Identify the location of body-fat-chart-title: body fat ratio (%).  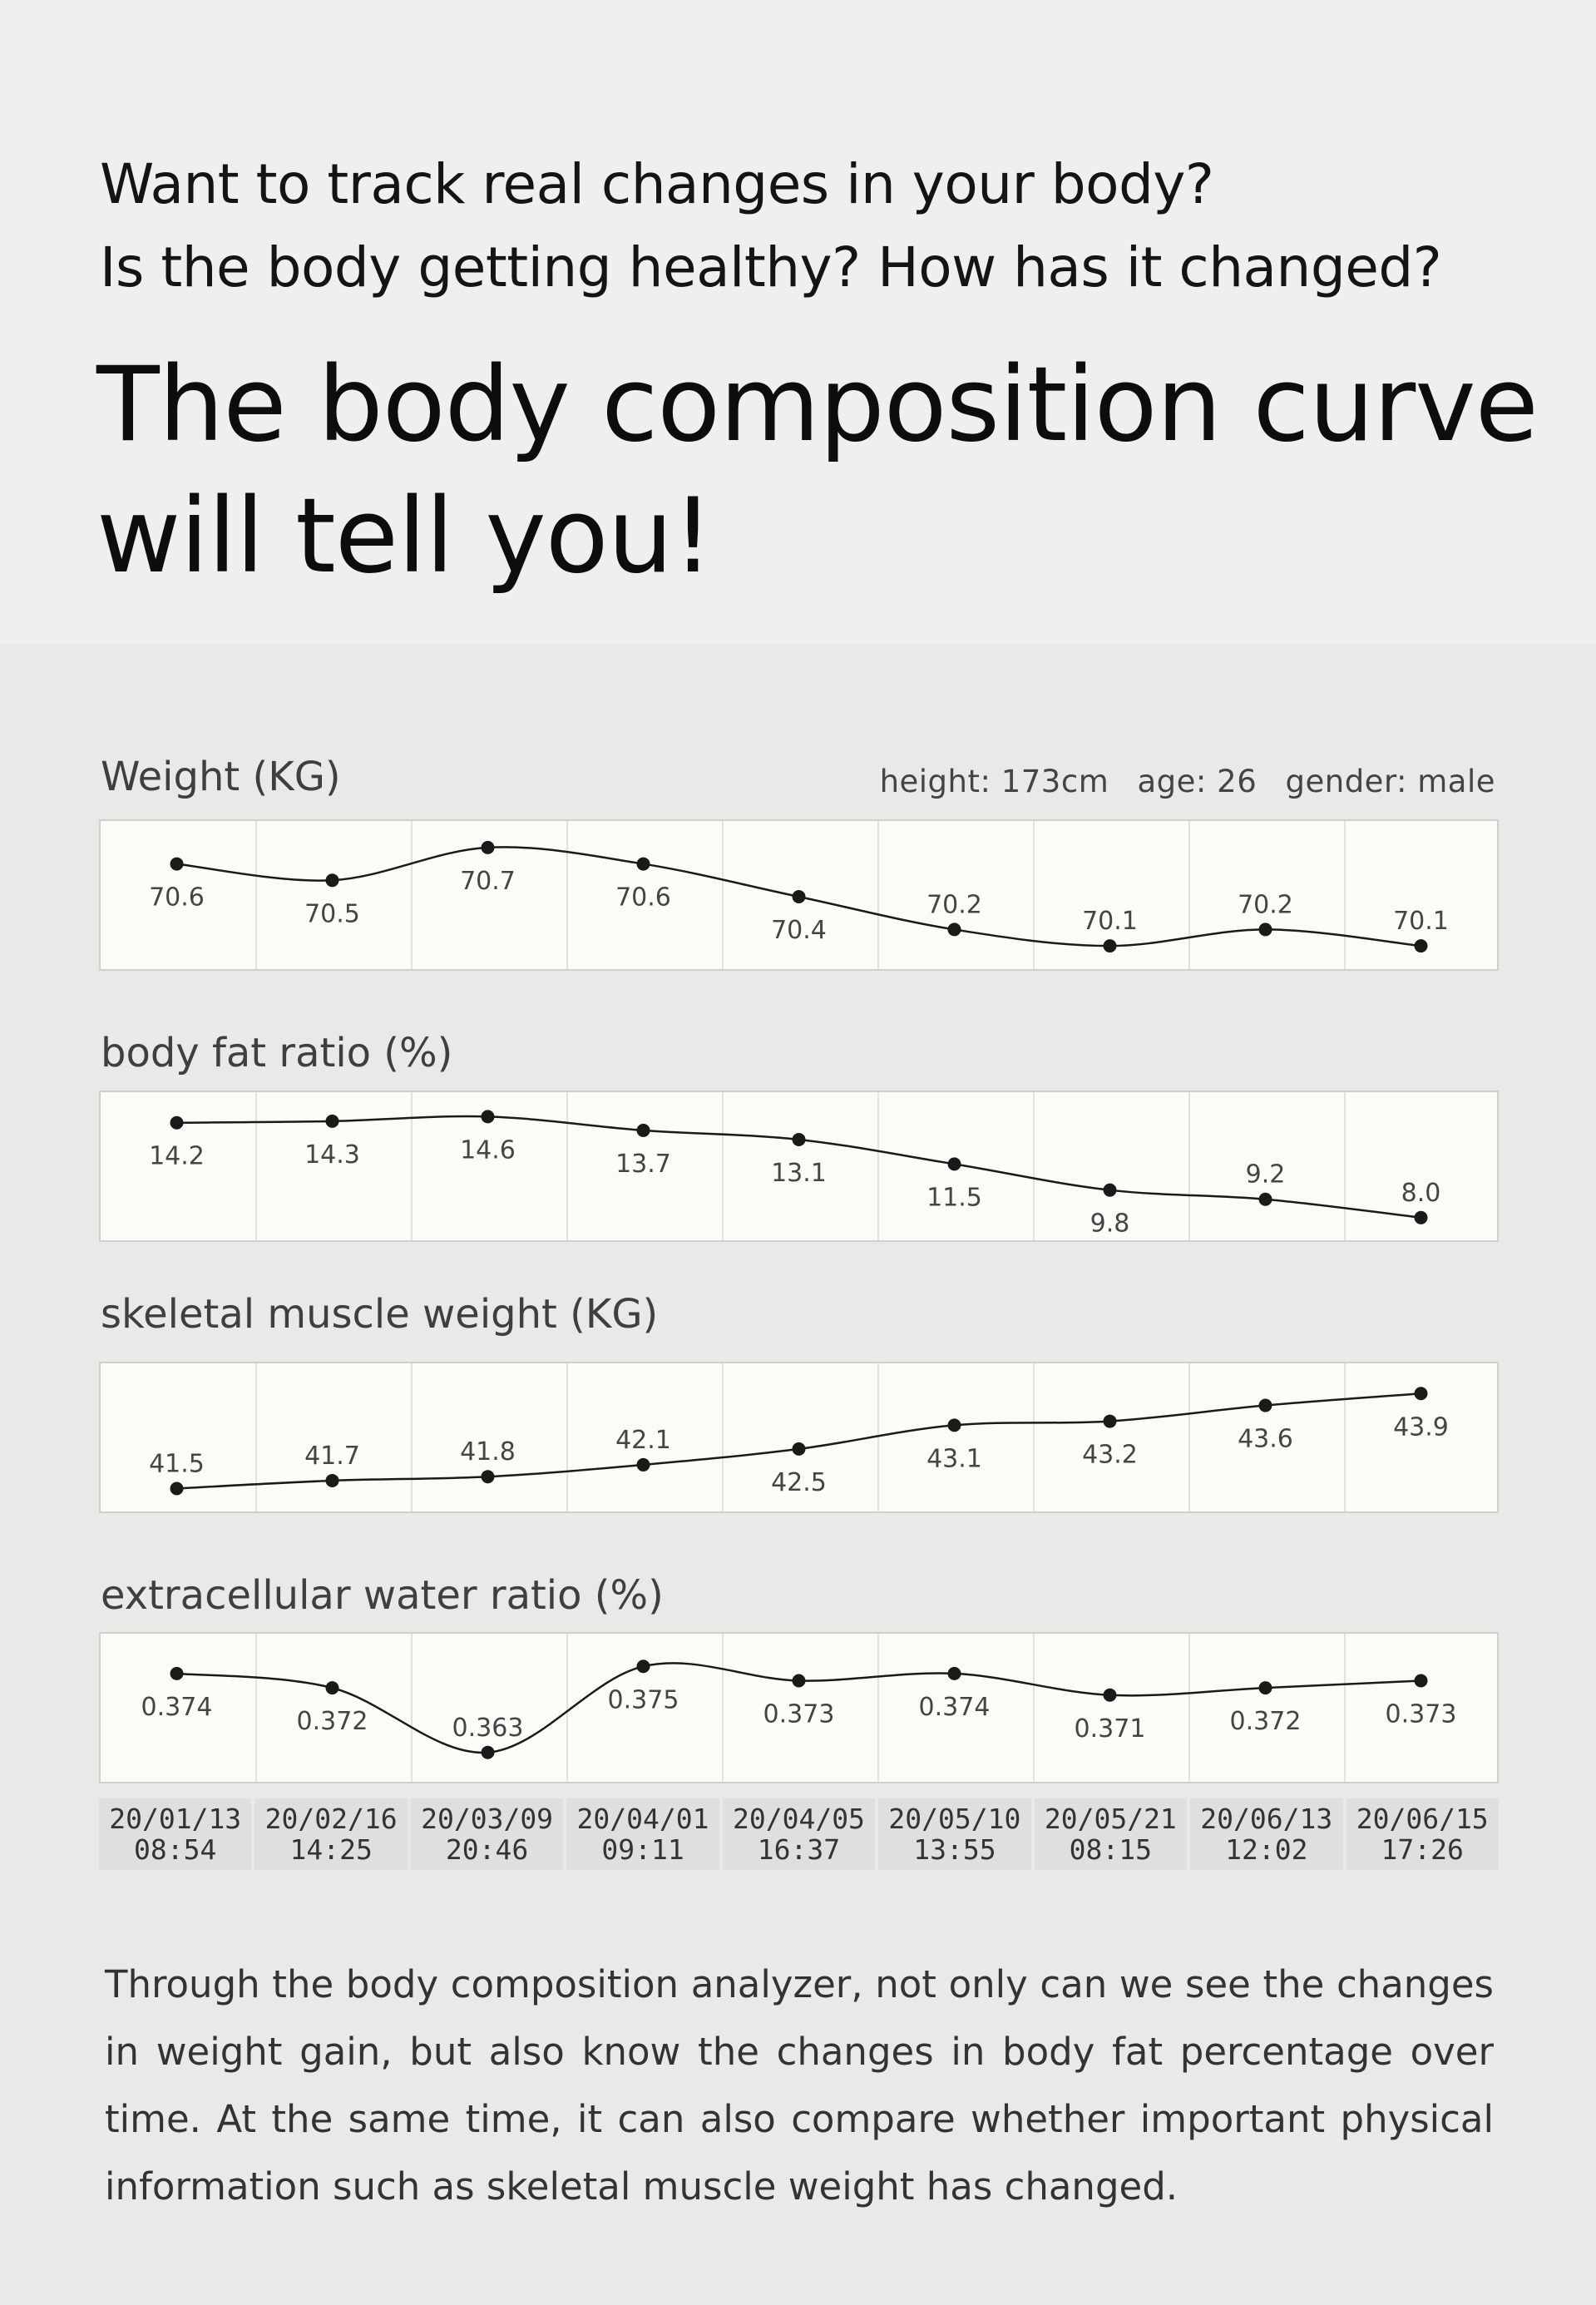
(277, 1053).